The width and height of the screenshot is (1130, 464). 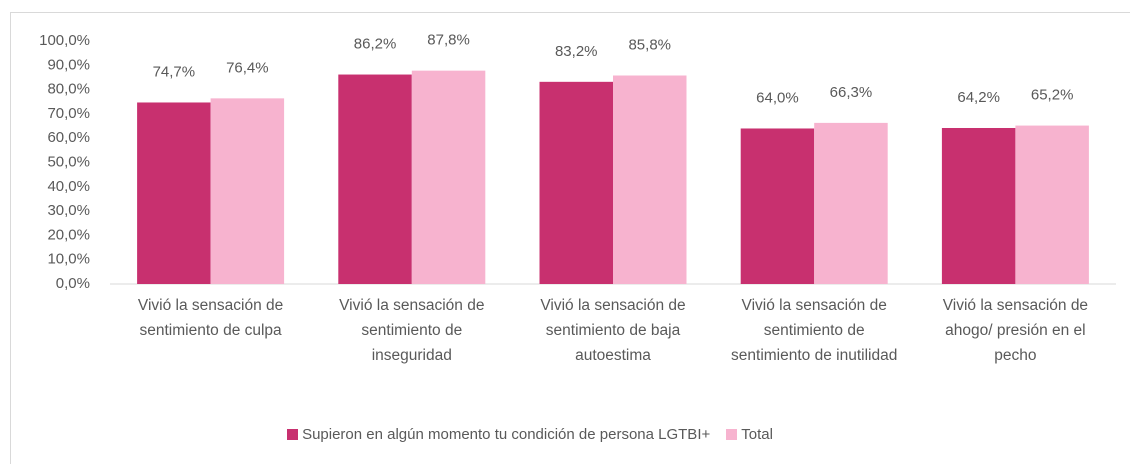 What do you see at coordinates (247, 67) in the screenshot?
I see `value-label: 76,4%` at bounding box center [247, 67].